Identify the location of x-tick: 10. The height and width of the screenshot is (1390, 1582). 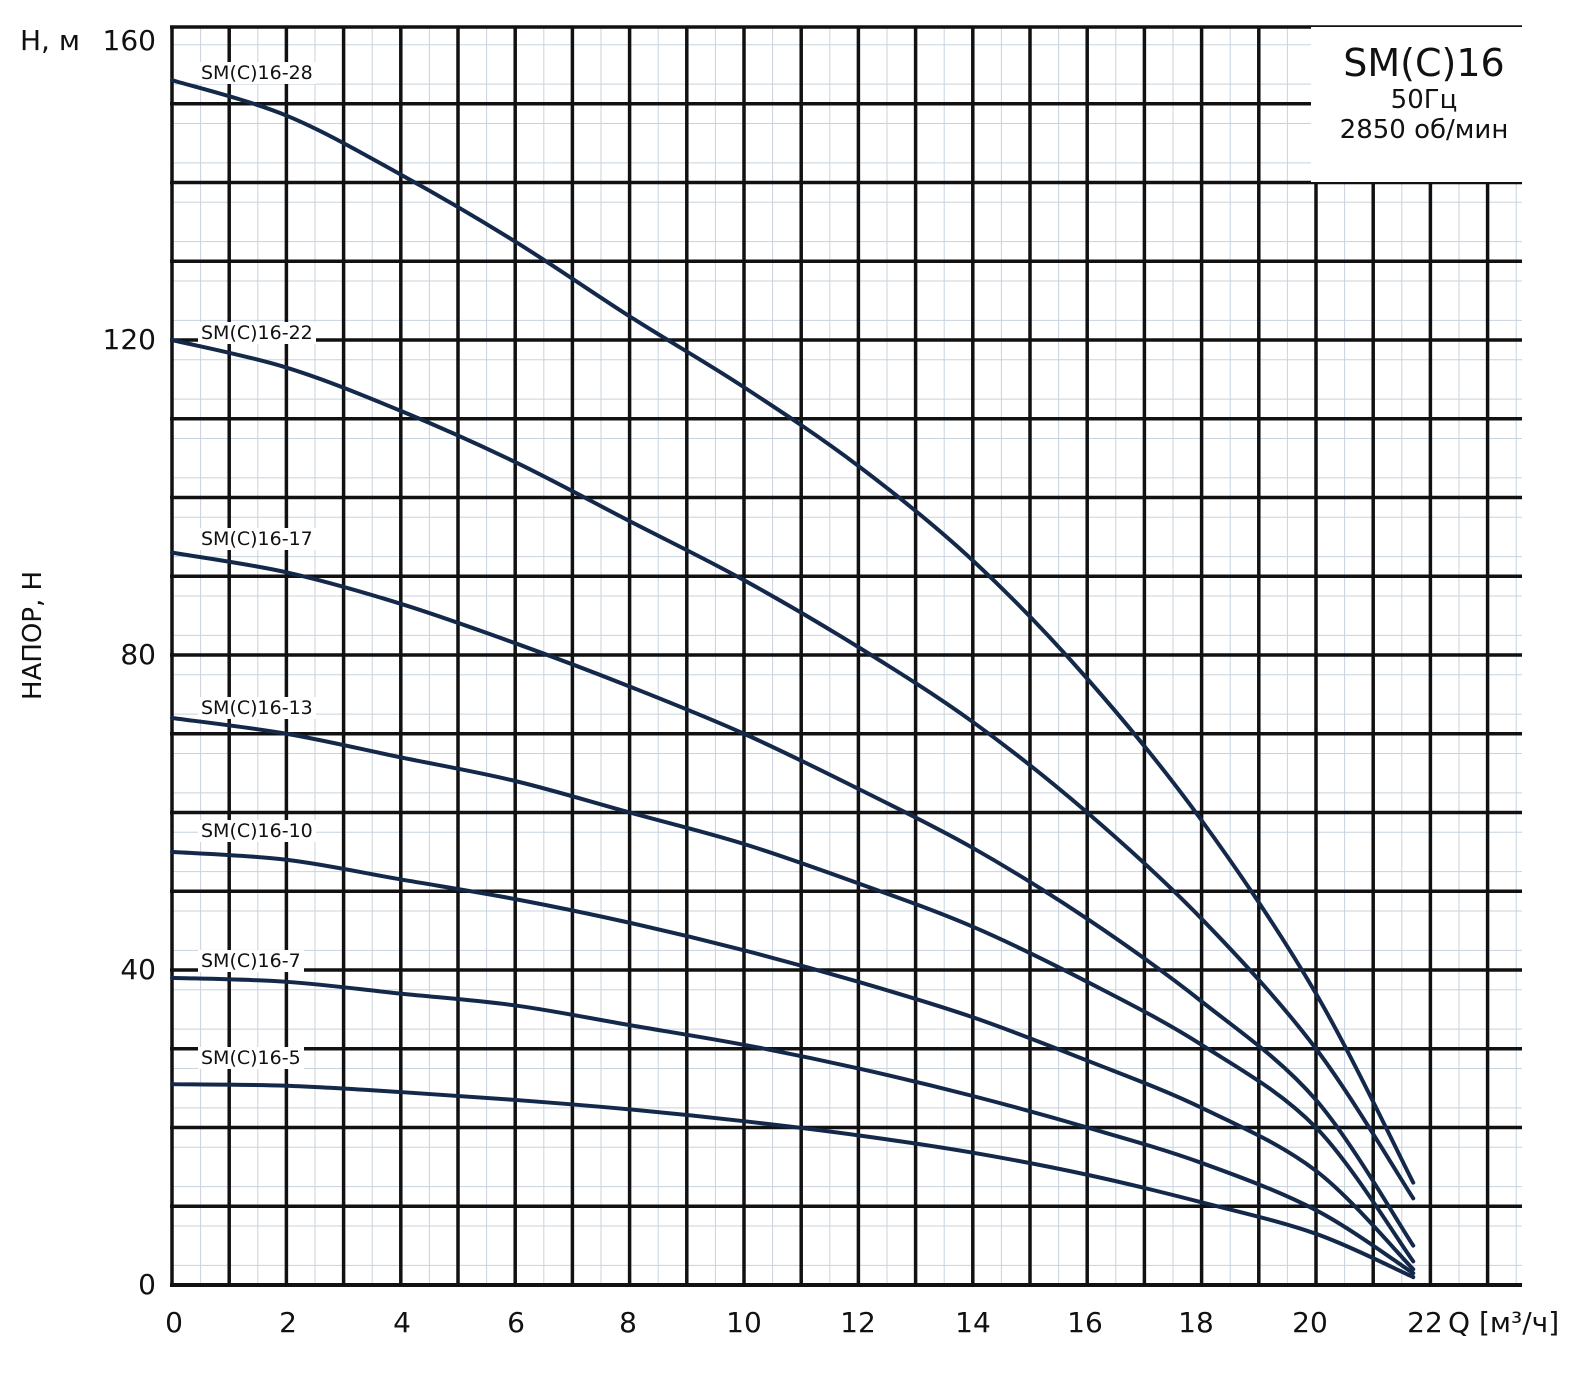
(744, 1322).